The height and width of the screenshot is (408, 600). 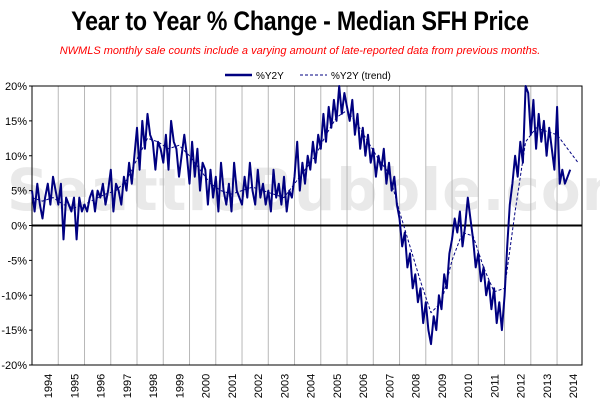 What do you see at coordinates (17, 261) in the screenshot?
I see `y-tick-label: -5%` at bounding box center [17, 261].